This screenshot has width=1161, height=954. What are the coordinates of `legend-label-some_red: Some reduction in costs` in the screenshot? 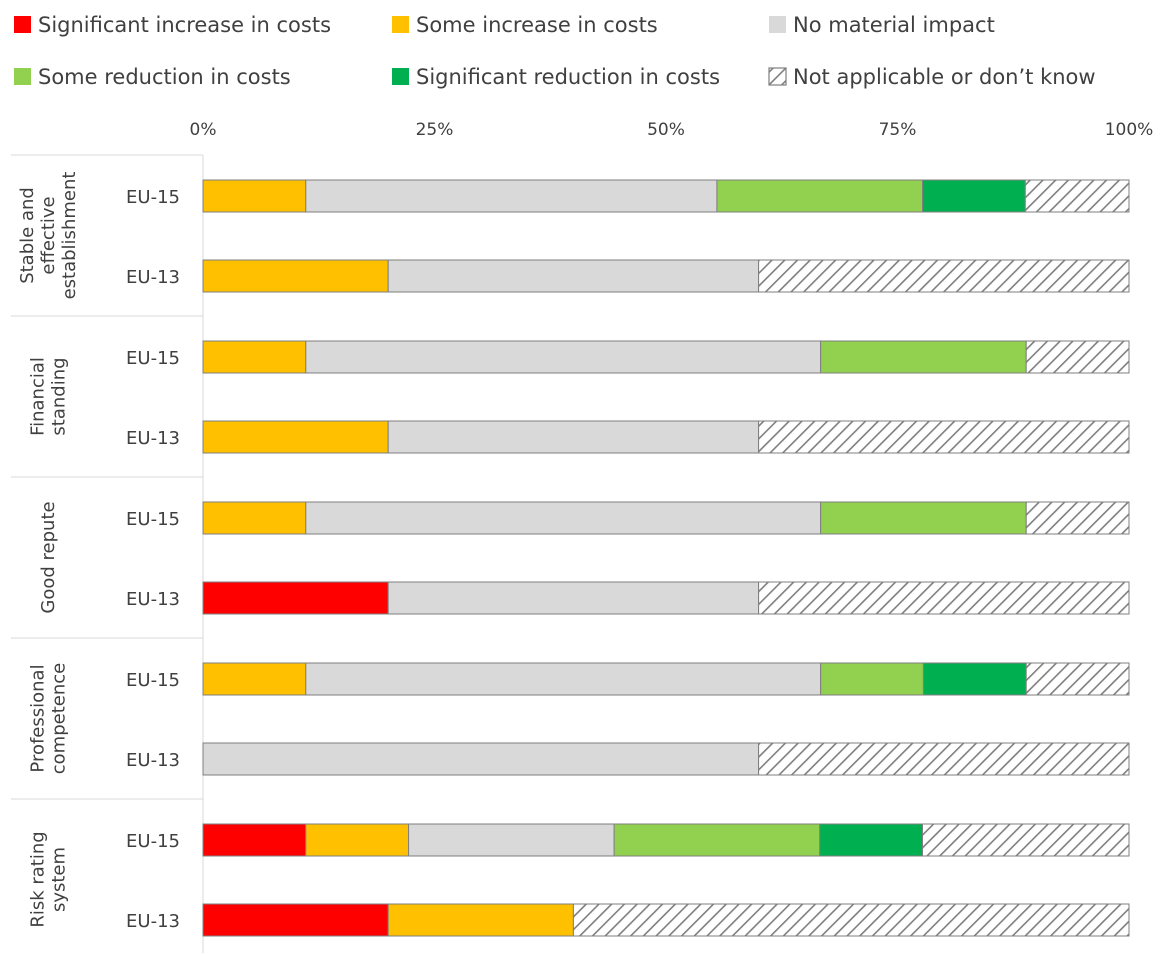 It's located at (164, 77).